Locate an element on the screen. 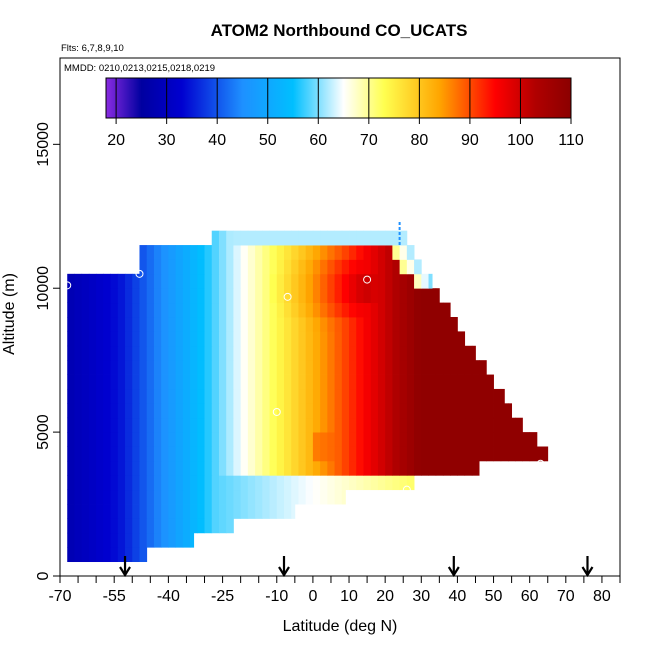 Image resolution: width=650 pixels, height=655 pixels. x-tick-label: 20 is located at coordinates (385, 596).